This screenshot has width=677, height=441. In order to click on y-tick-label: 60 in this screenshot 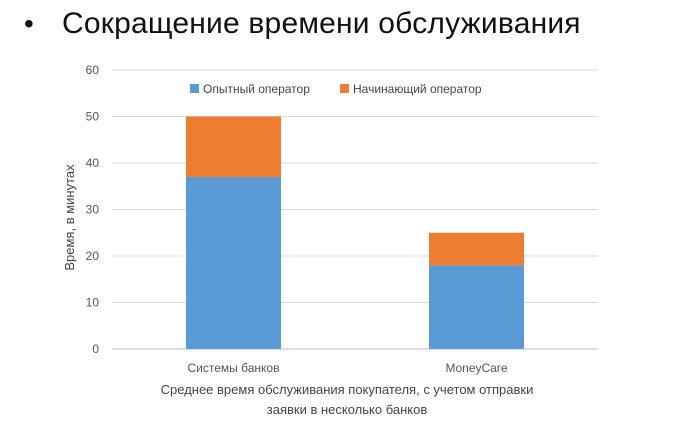, I will do `click(93, 70)`.